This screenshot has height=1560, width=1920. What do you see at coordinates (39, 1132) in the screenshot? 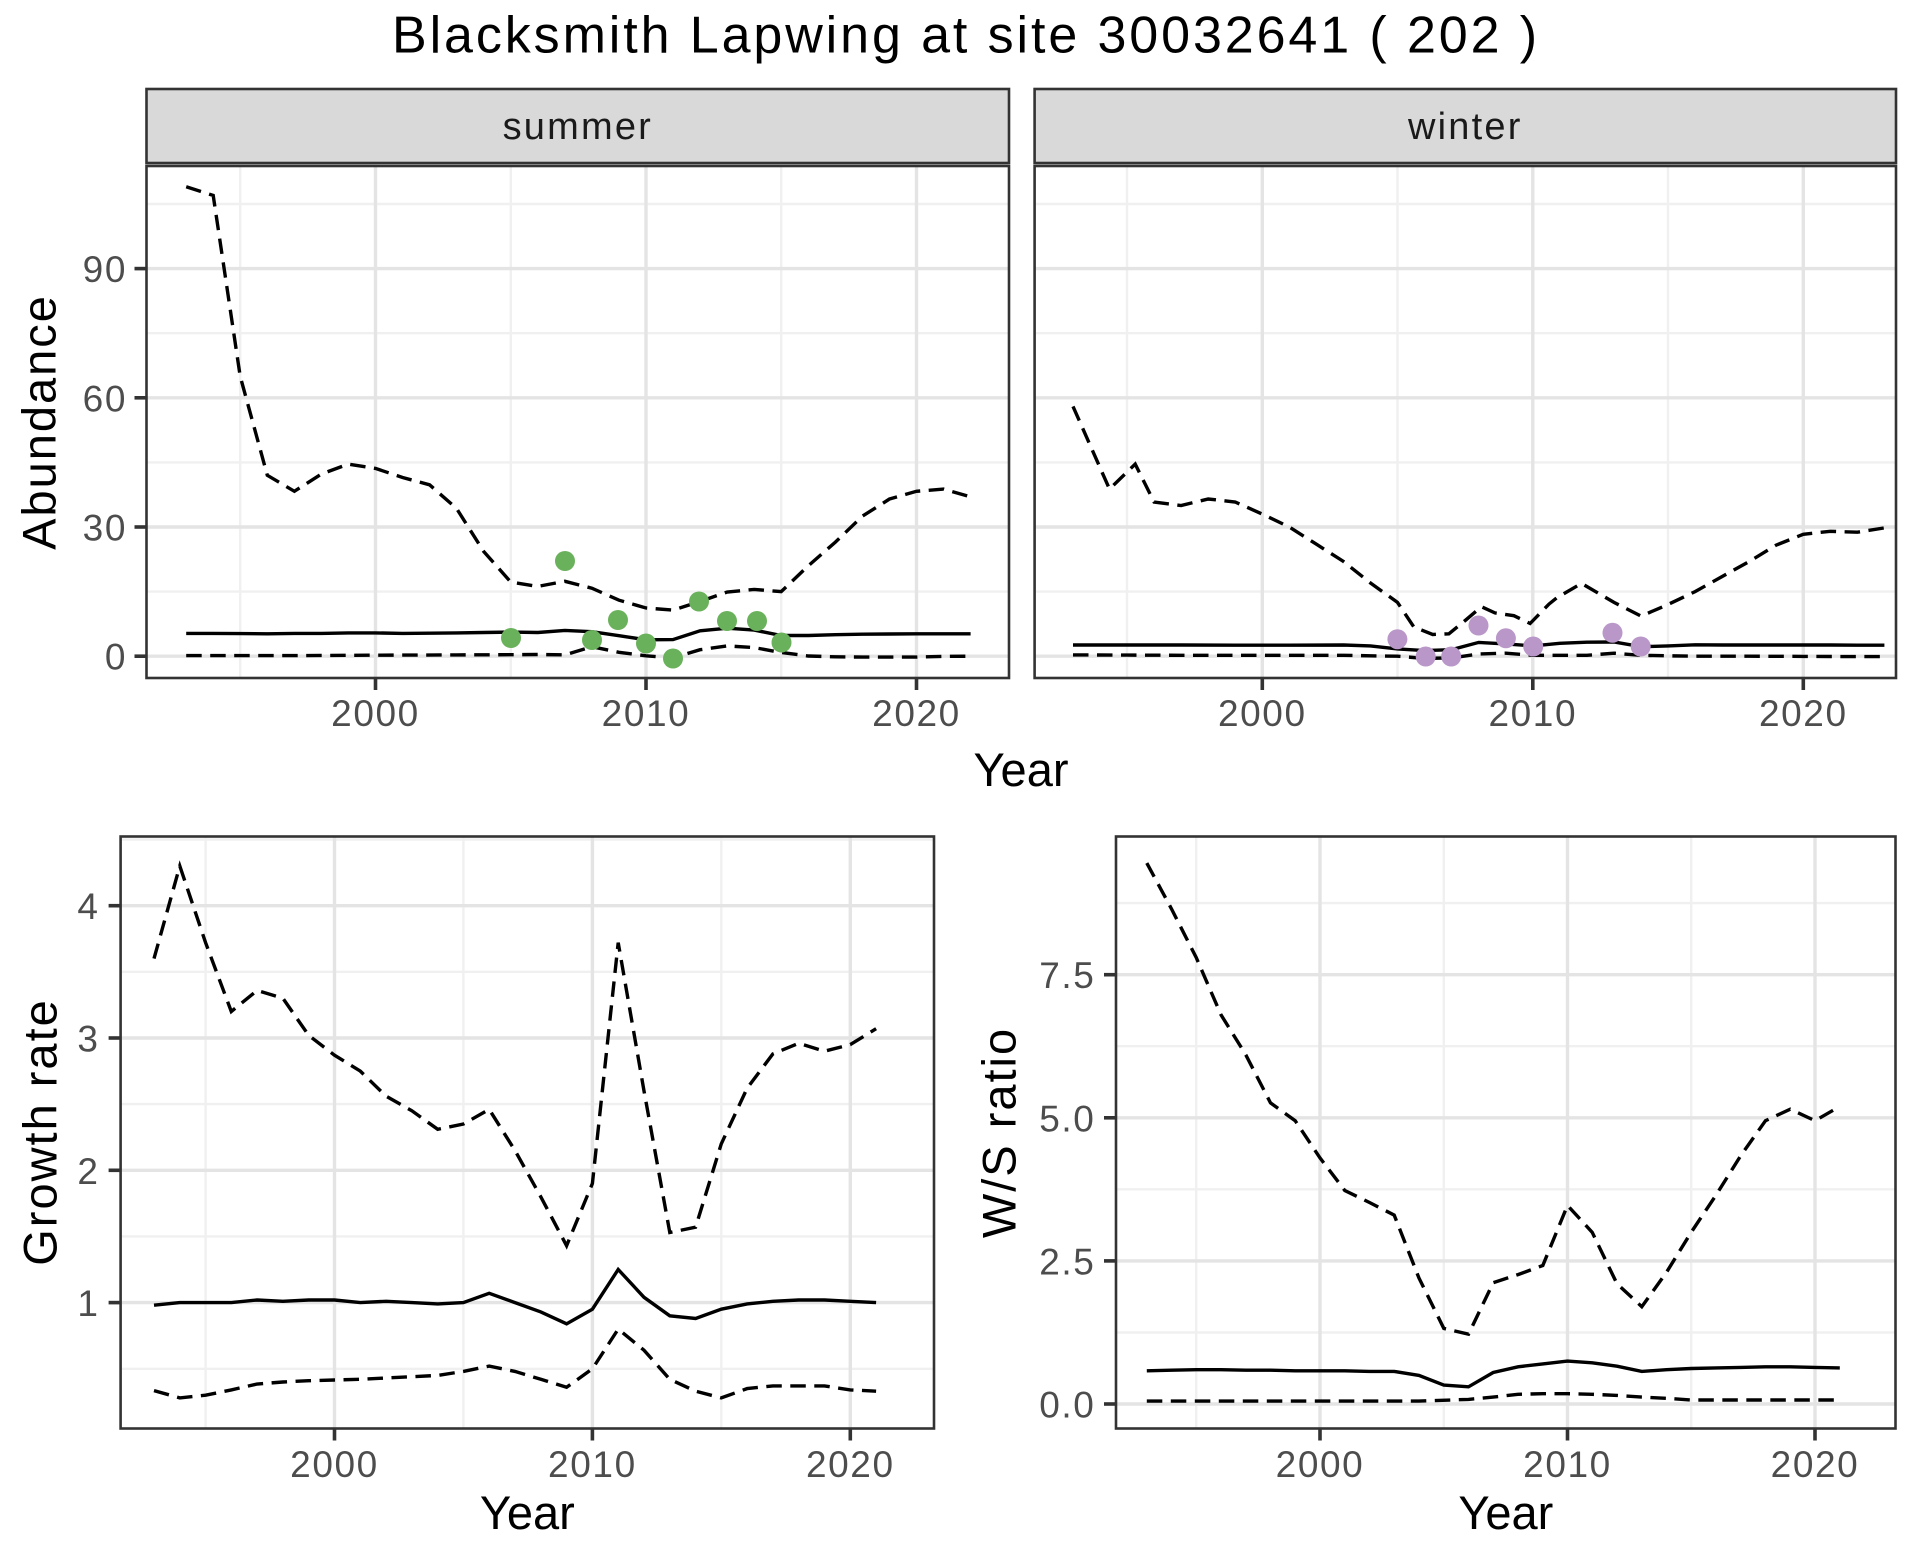
I see `svg-text: Growth rate` at bounding box center [39, 1132].